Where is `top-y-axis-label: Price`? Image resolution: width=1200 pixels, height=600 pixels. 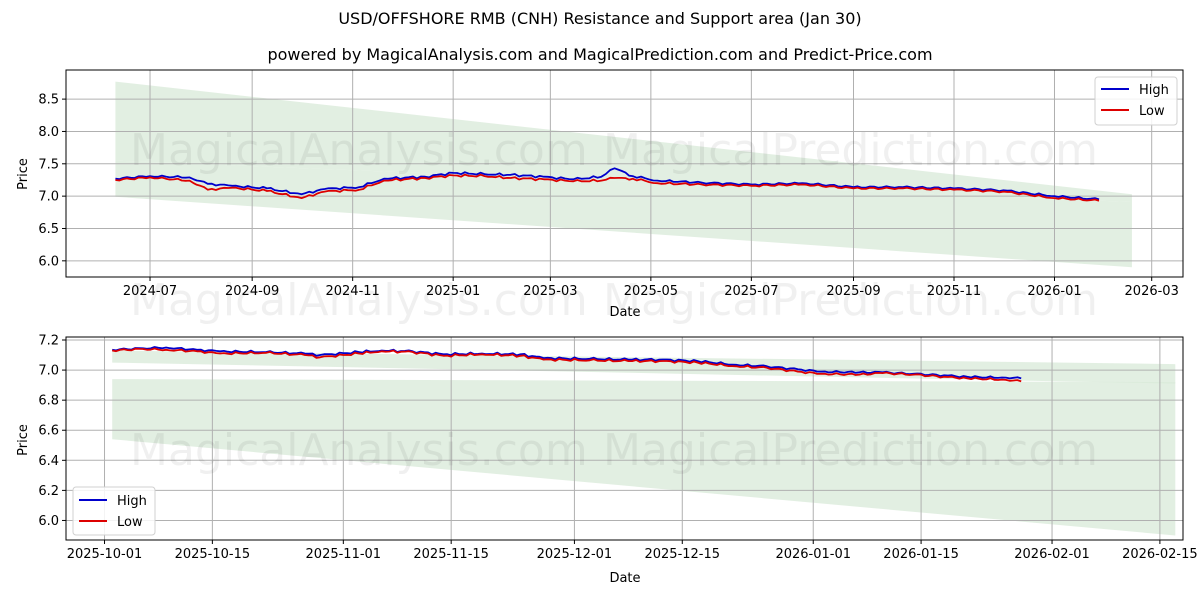 top-y-axis-label: Price is located at coordinates (23, 174).